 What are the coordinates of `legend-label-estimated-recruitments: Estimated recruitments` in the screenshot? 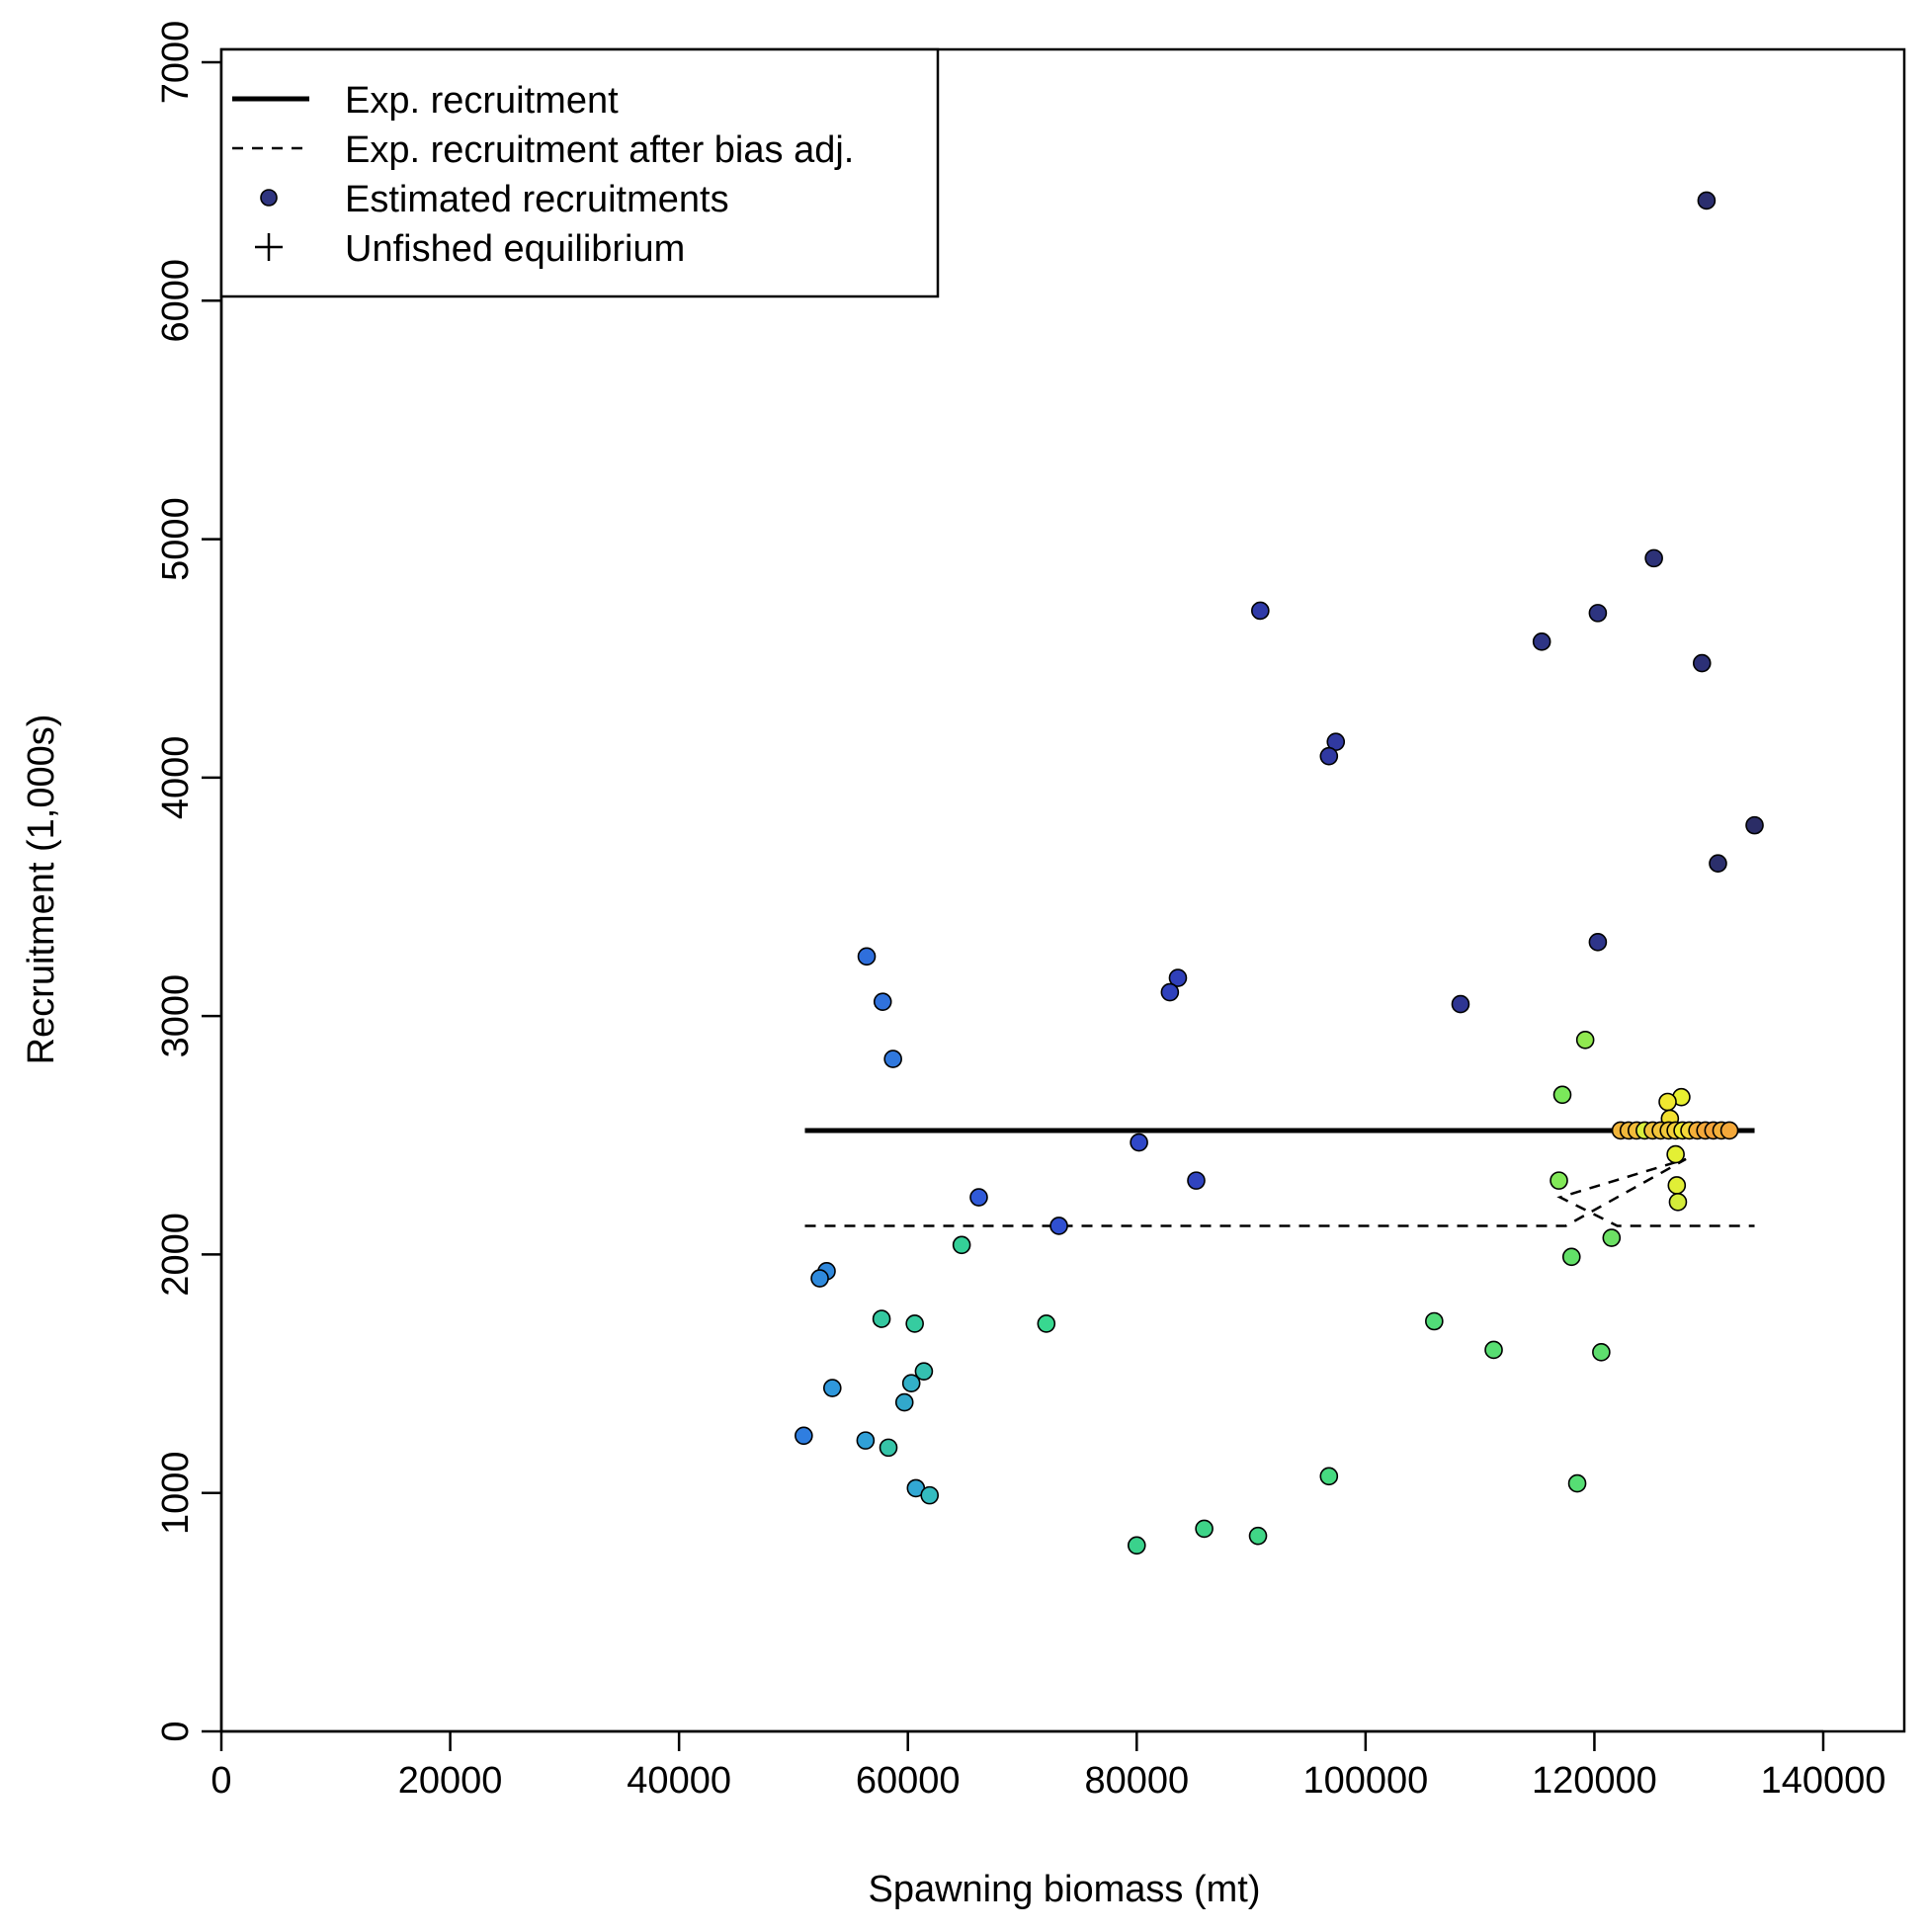 It's located at (537, 199).